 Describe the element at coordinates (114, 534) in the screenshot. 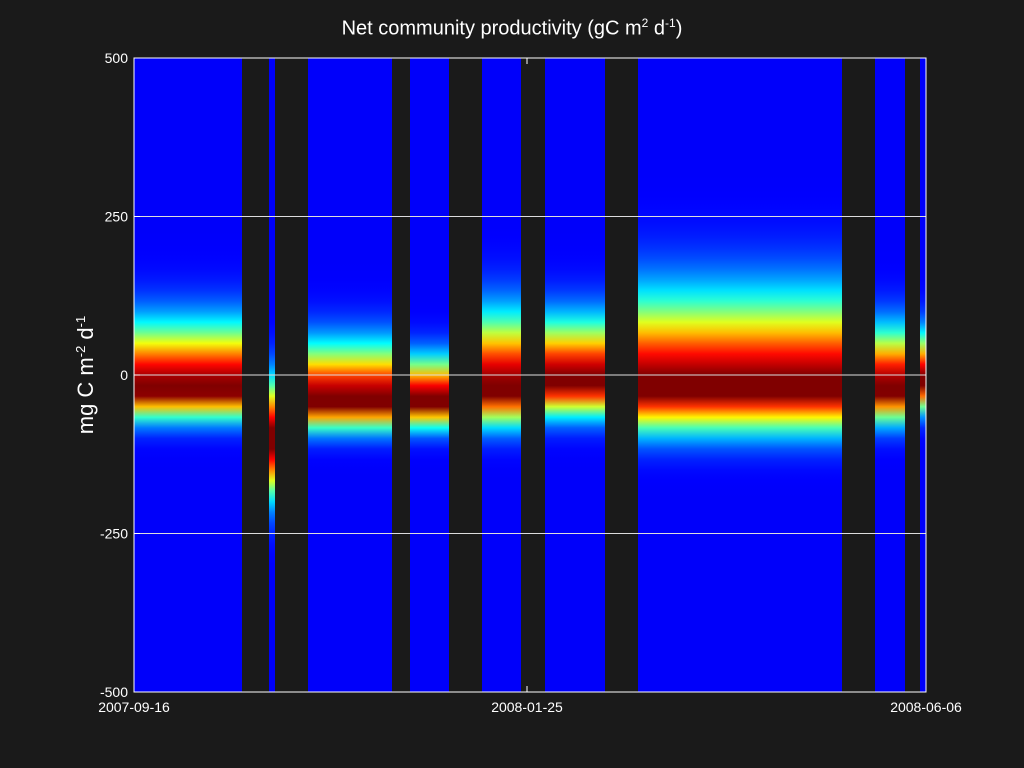

I see `y-tick-label: -250` at that location.